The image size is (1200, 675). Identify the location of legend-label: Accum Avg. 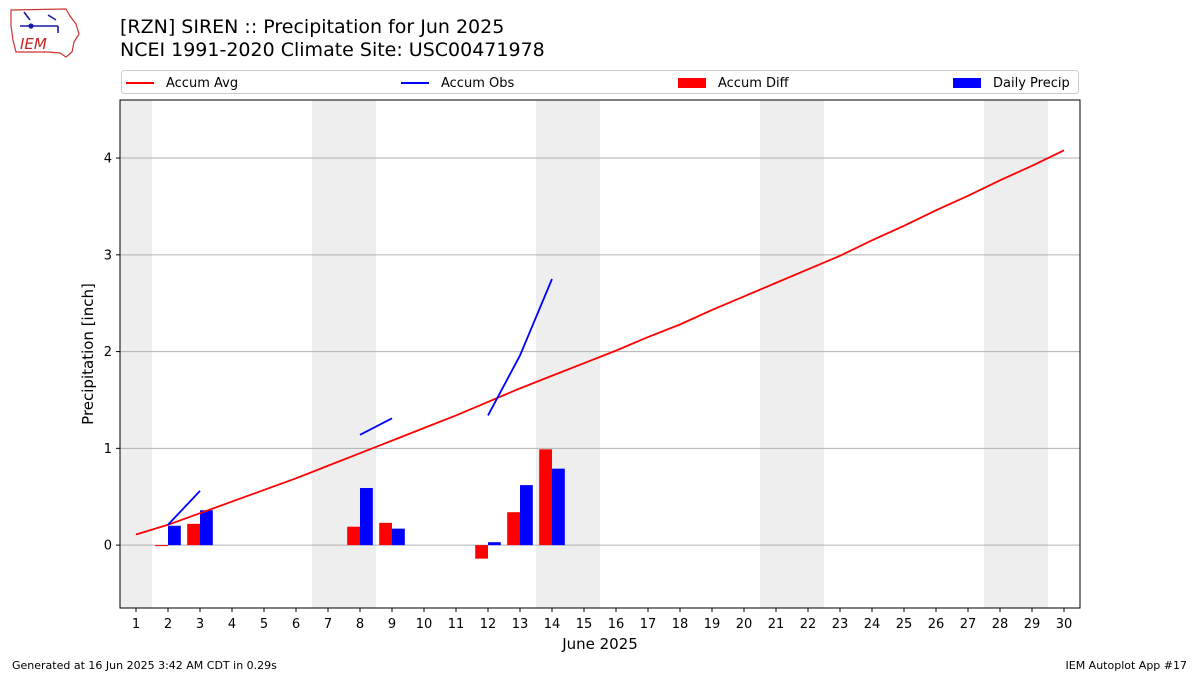
(202, 83).